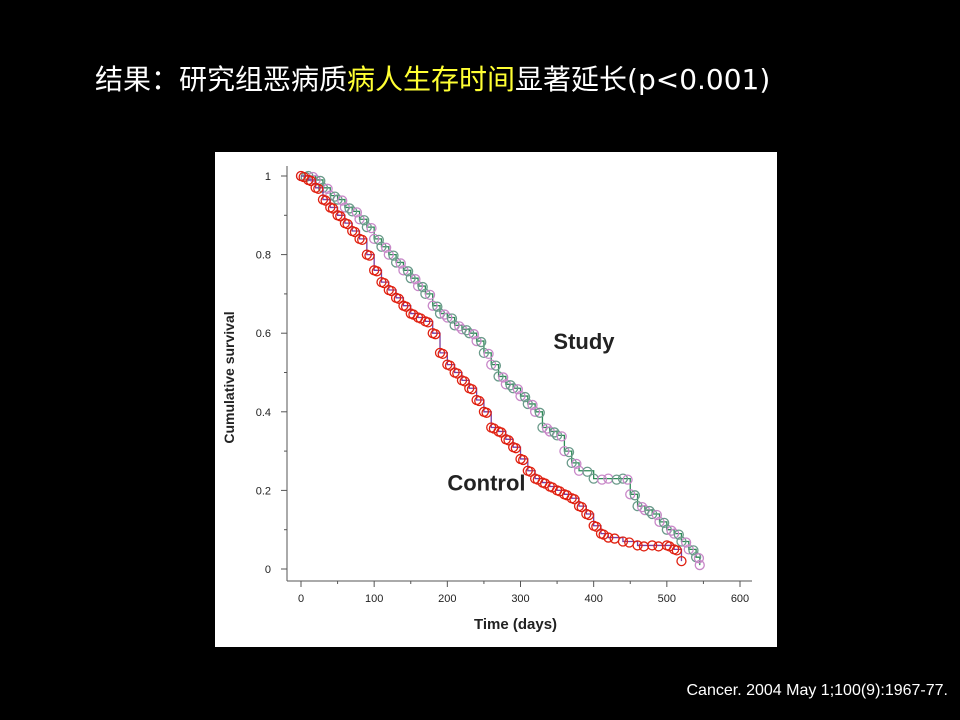  Describe the element at coordinates (301, 599) in the screenshot. I see `x-tick-label: 0` at that location.